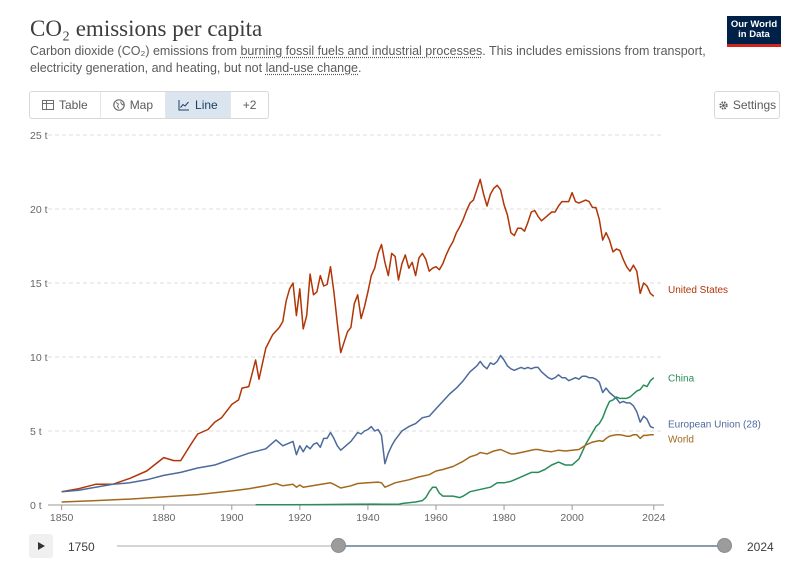 This screenshot has height=561, width=804. I want to click on x-tick-label: 2024, so click(654, 518).